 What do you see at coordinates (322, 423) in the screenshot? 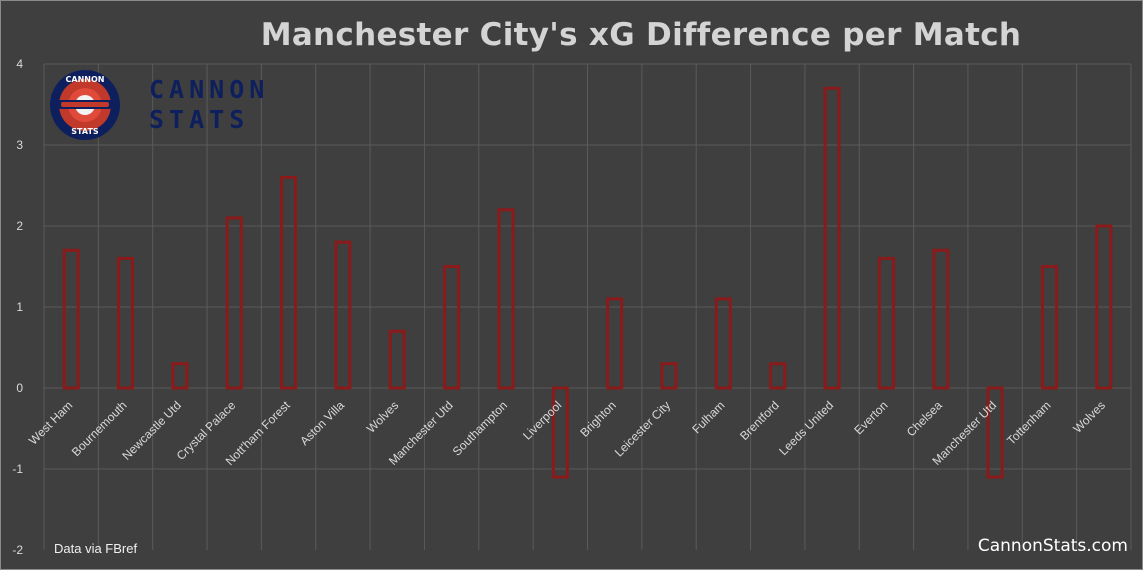
I see `x-tick-label: Aston Villa` at bounding box center [322, 423].